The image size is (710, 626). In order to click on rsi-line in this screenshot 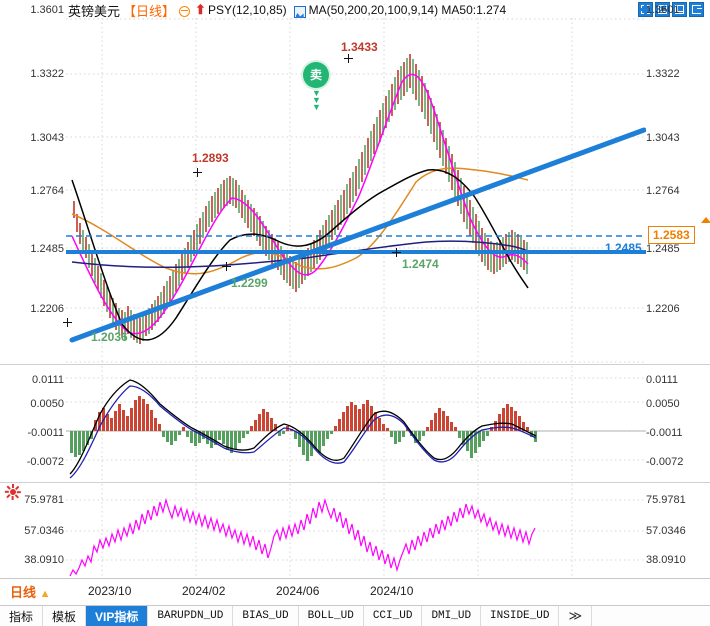, I will do `click(302, 537)`.